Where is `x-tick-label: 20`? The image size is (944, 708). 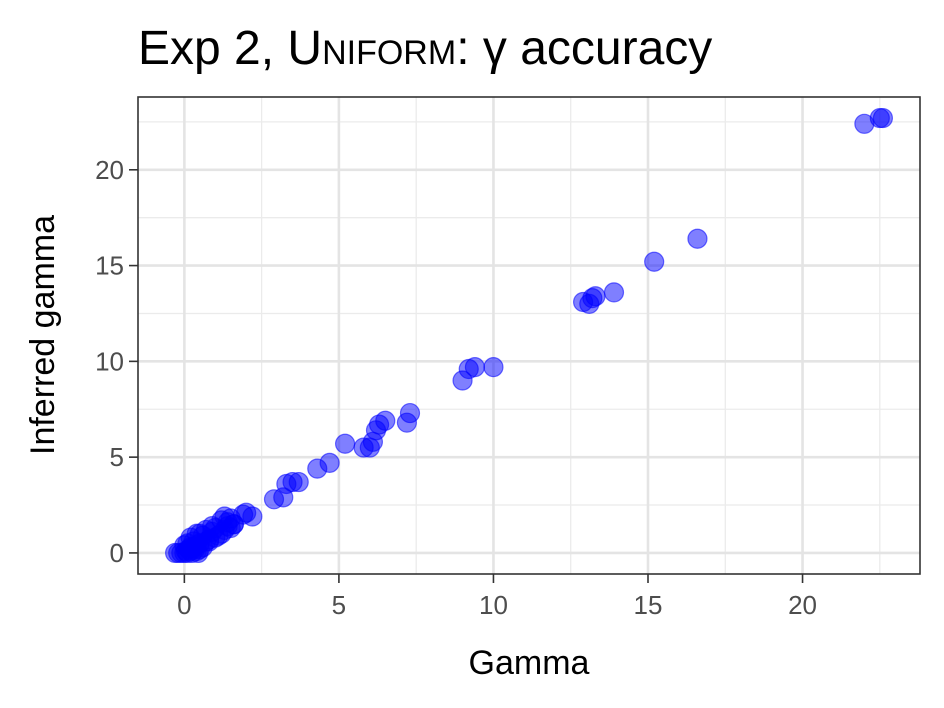 x-tick-label: 20 is located at coordinates (802, 605).